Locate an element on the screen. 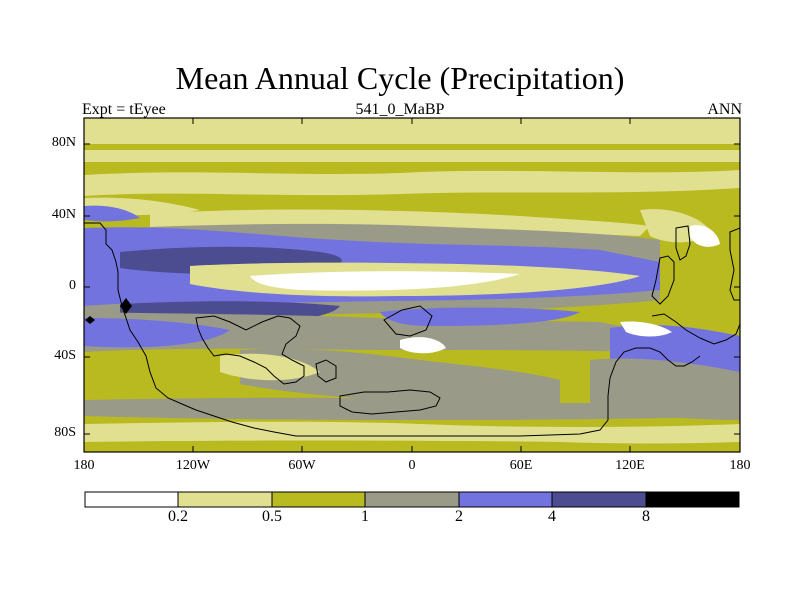 This screenshot has height=600, width=800. plot-title: Mean Annual Cycle (Precipitation) is located at coordinates (400, 78).